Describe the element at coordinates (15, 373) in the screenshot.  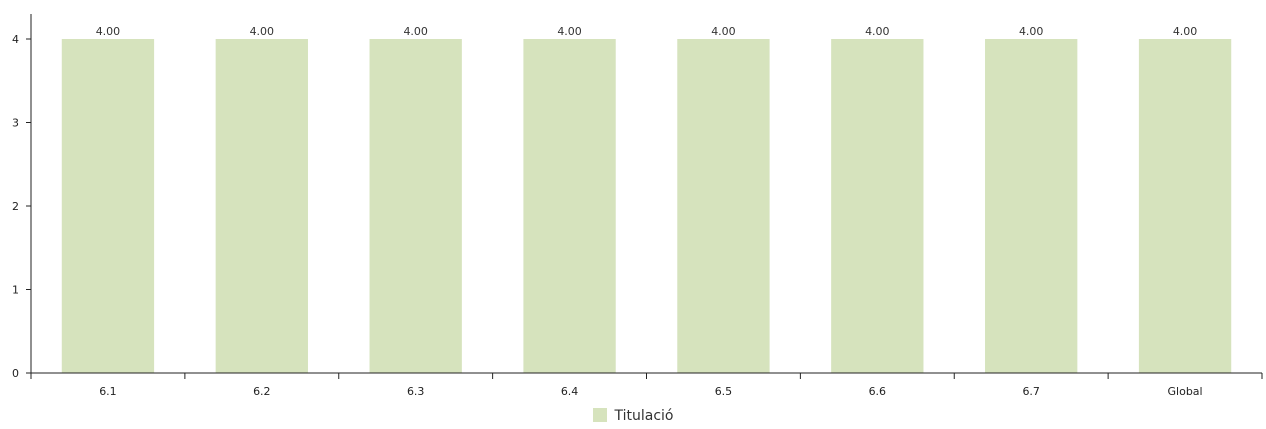
I see `y-tick-label: 0` at that location.